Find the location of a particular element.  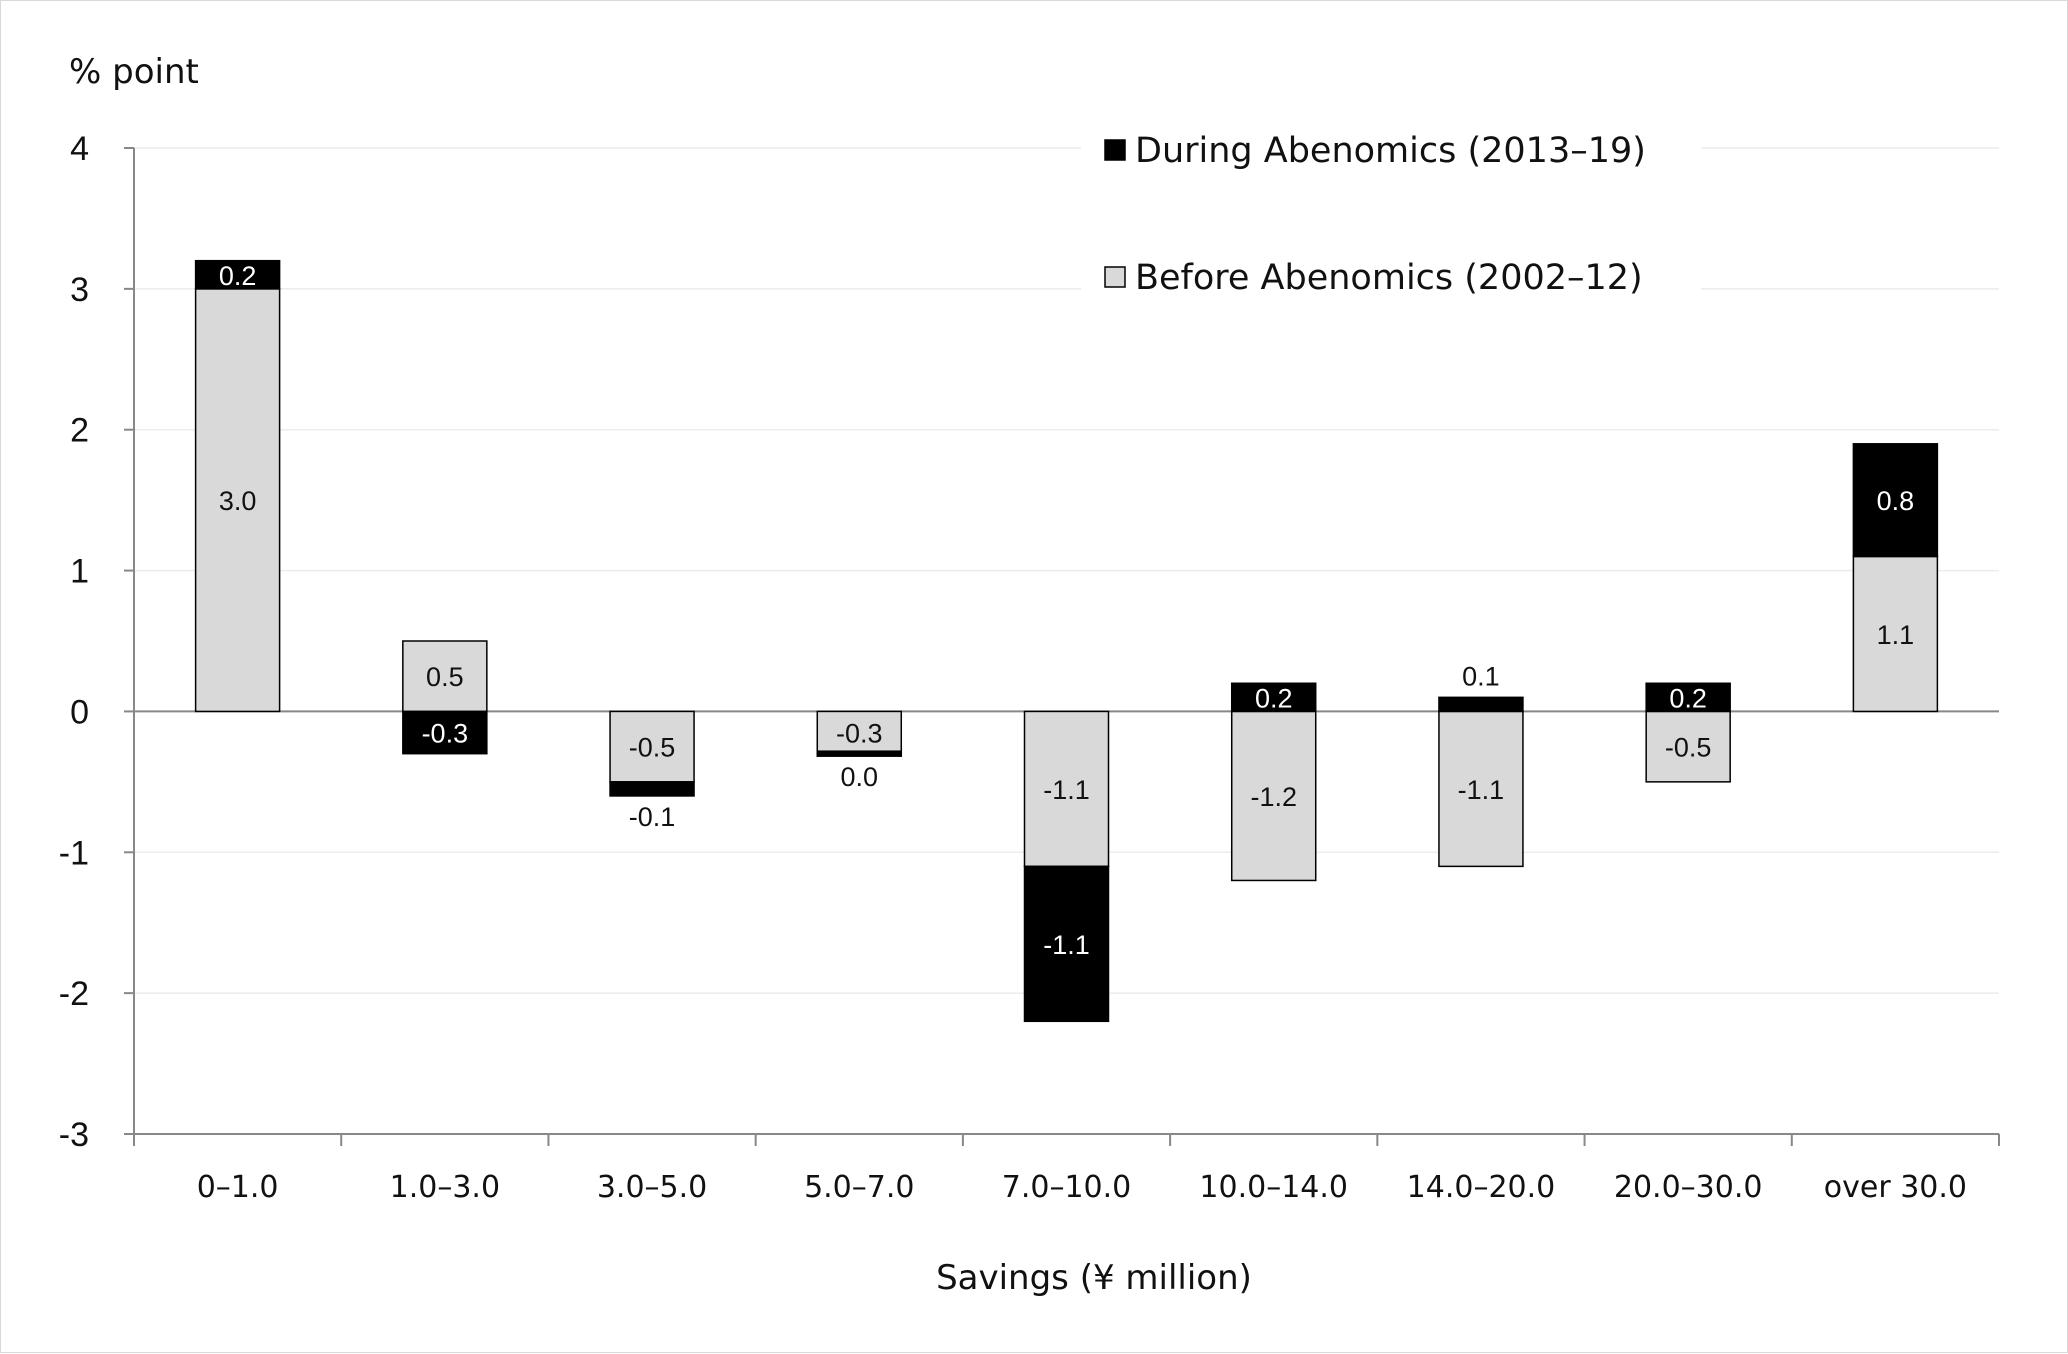

data-label-during: 0.1 is located at coordinates (1481, 676).